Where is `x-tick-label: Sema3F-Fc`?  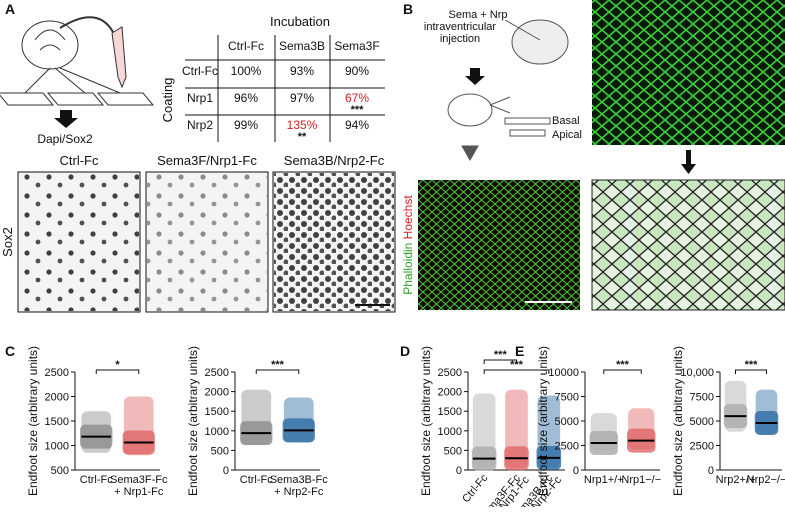 x-tick-label: Sema3F-Fc is located at coordinates (139, 480).